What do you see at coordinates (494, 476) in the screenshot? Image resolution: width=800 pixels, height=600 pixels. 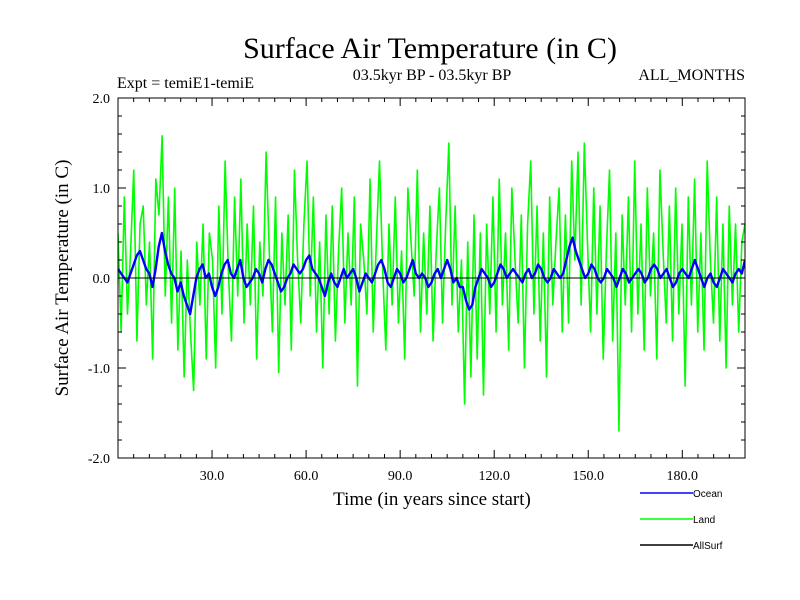 I see `x-tick-label: 120.0` at bounding box center [494, 476].